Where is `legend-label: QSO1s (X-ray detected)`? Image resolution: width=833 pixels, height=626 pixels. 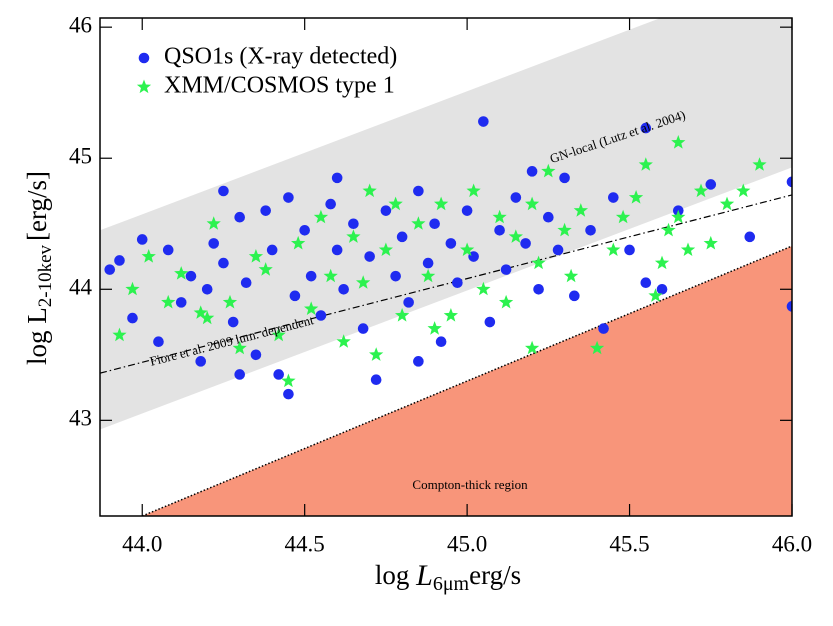
legend-label: QSO1s (X-ray detected) is located at coordinates (280, 57).